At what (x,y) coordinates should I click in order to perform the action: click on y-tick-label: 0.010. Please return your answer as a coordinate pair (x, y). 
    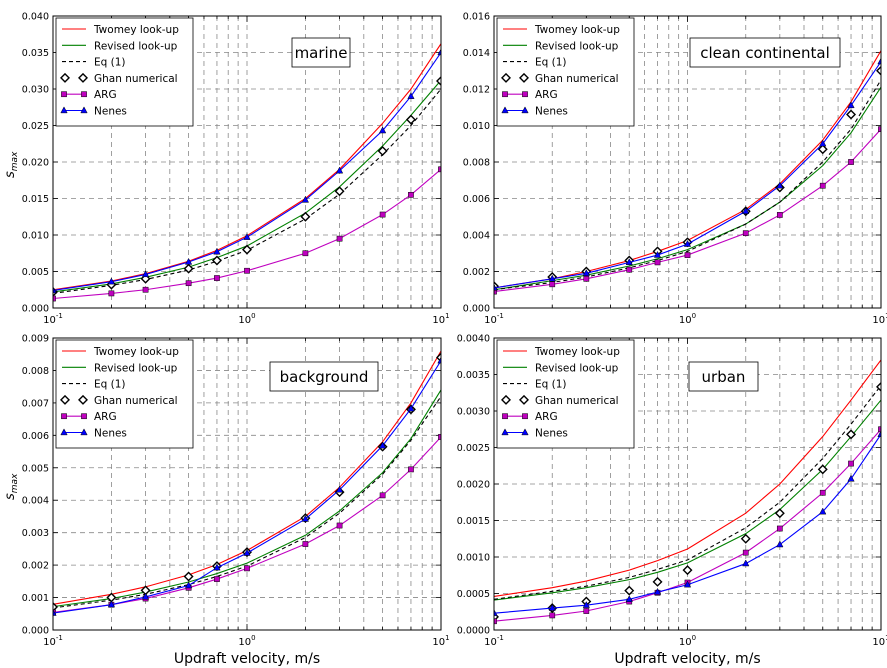
    Looking at the image, I should click on (35, 236).